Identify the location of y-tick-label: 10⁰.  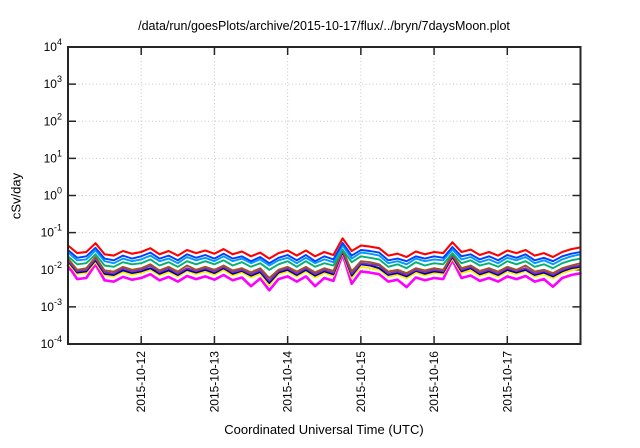
(53, 194).